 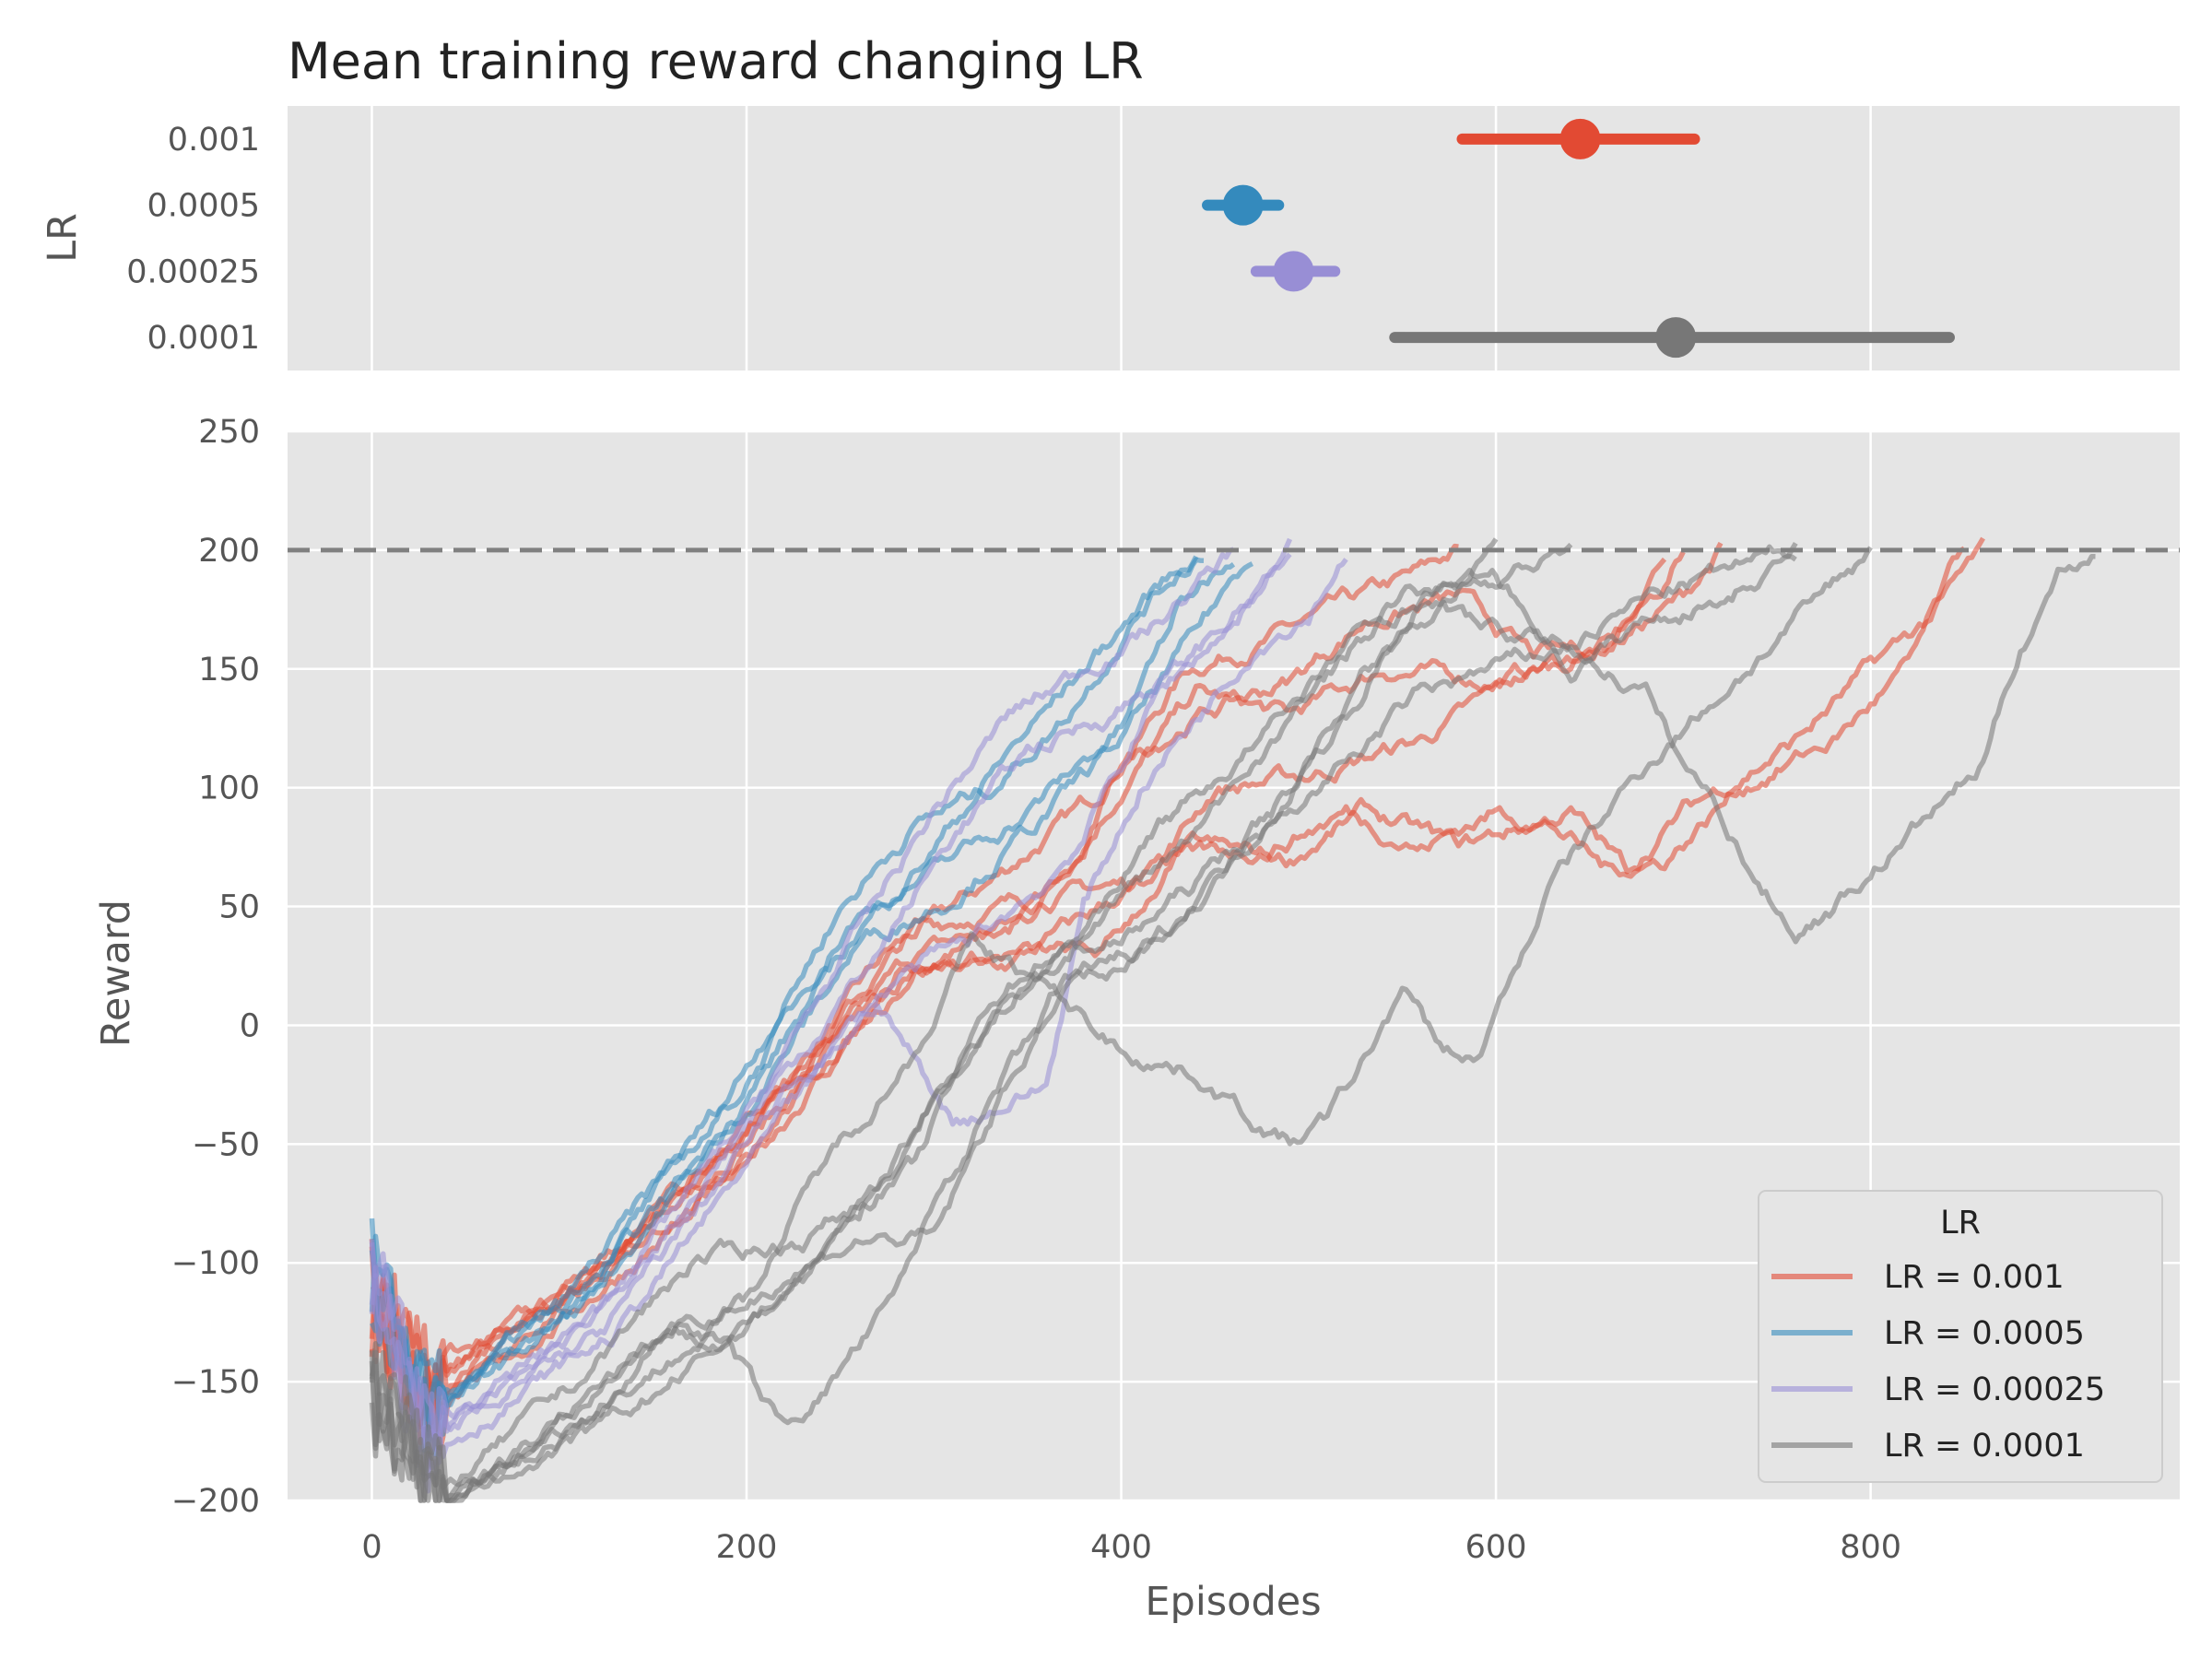 What do you see at coordinates (215, 1501) in the screenshot?
I see `y-tick-label: −200` at bounding box center [215, 1501].